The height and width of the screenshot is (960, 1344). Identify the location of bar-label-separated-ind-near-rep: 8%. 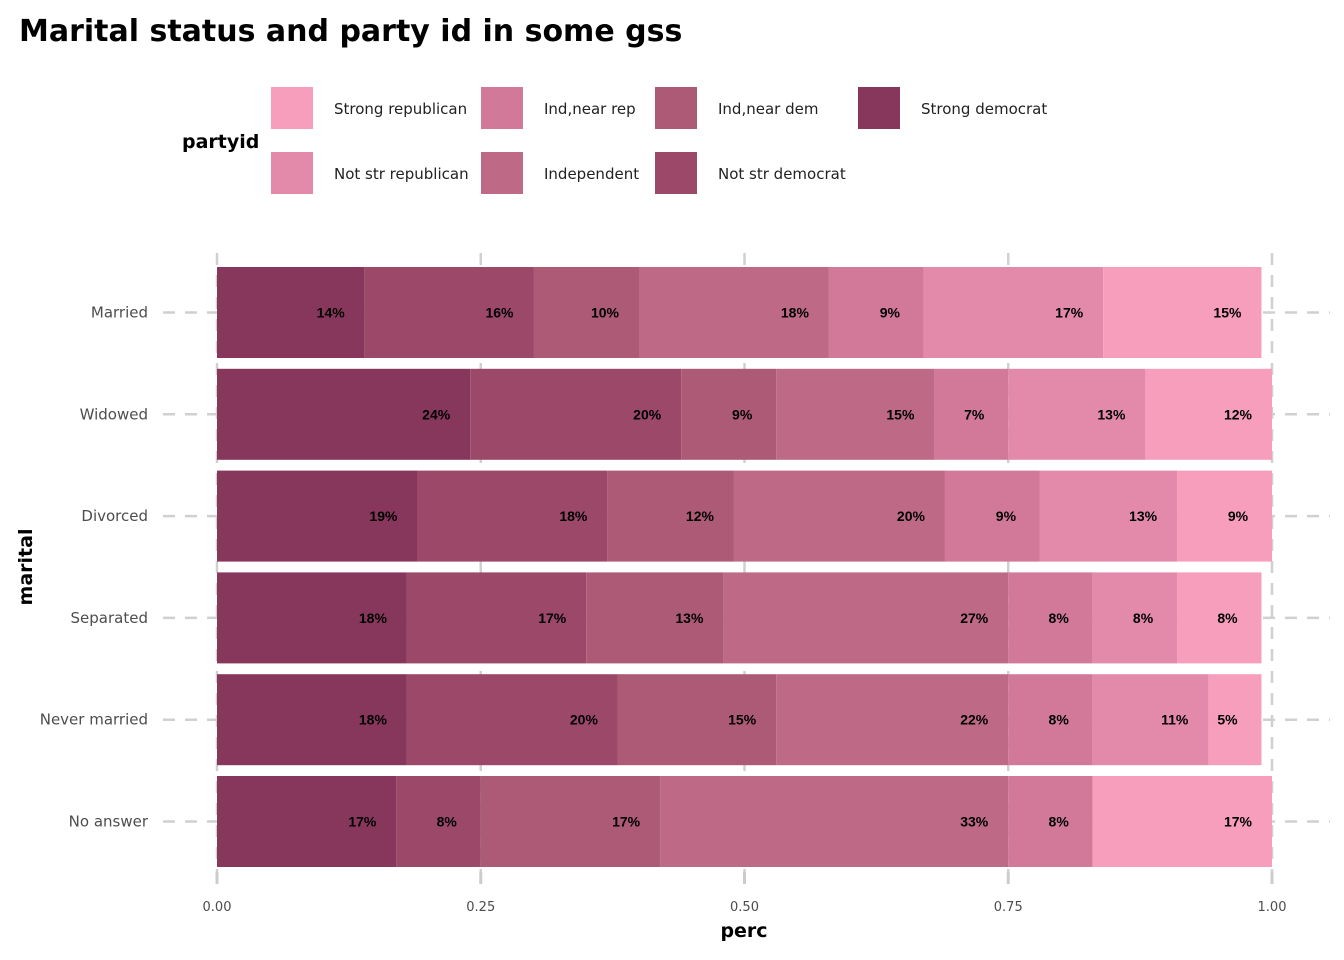
(1059, 618).